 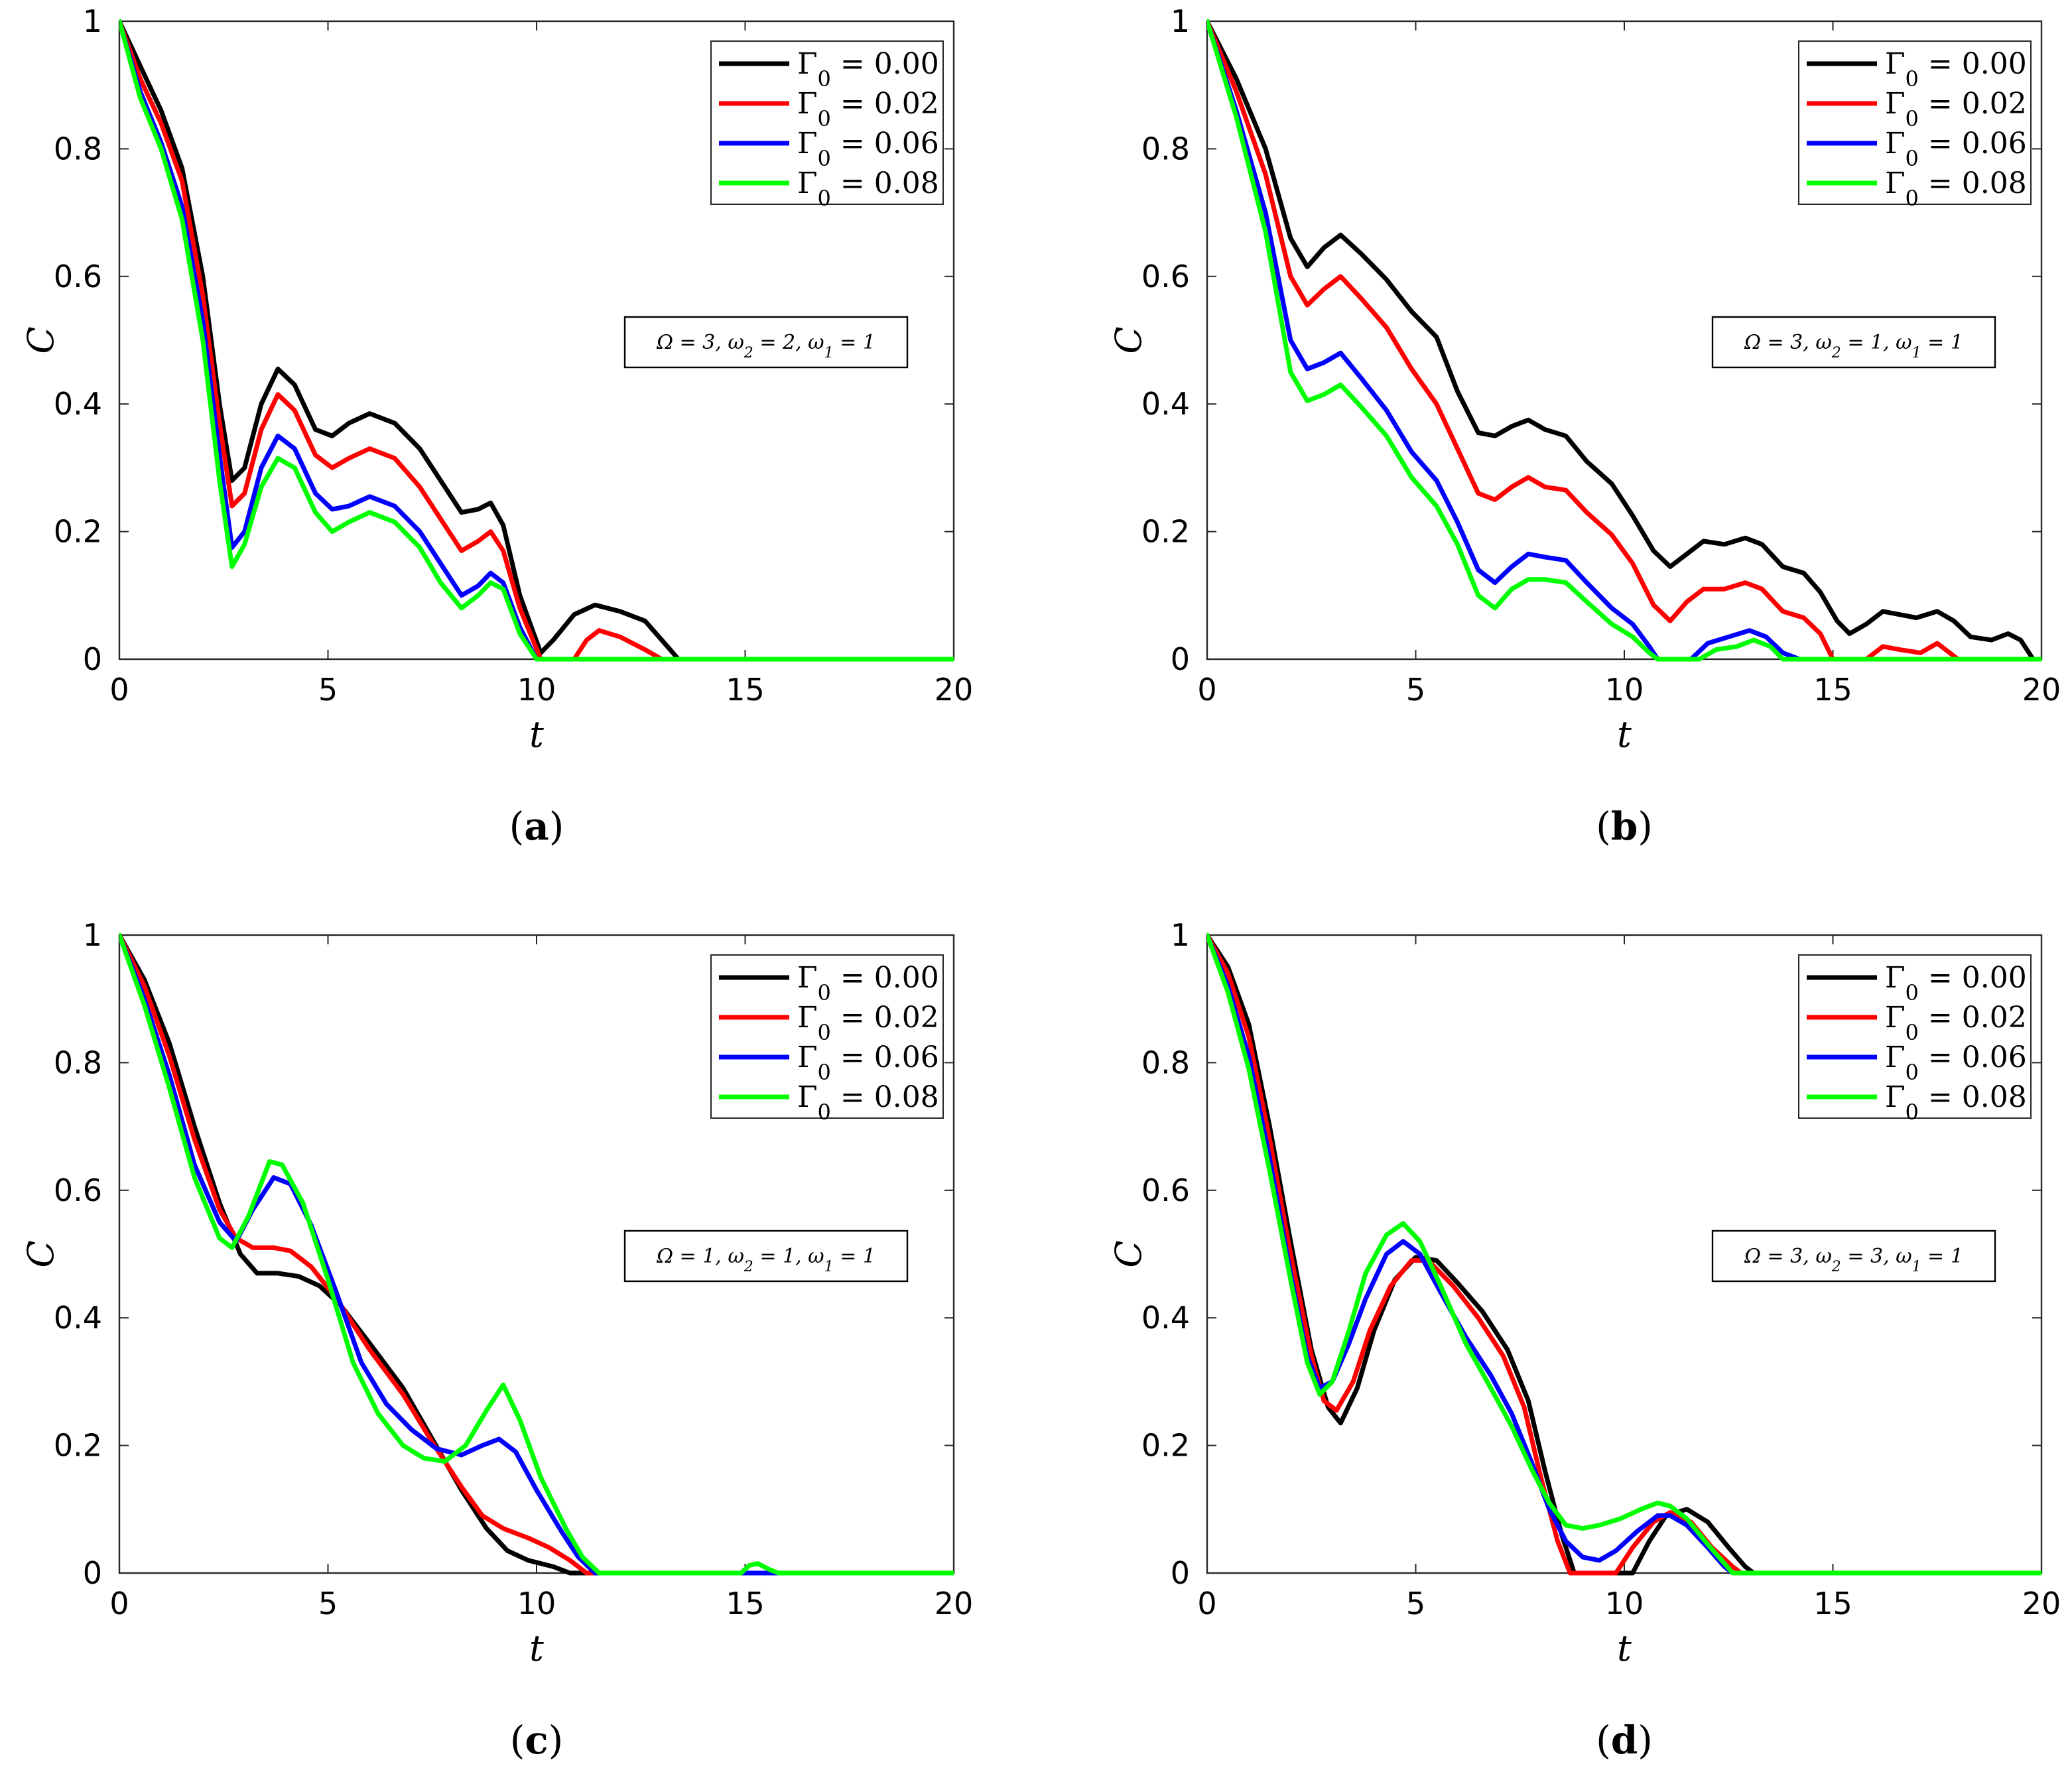 I want to click on panel-label: (d), so click(x=1624, y=1740).